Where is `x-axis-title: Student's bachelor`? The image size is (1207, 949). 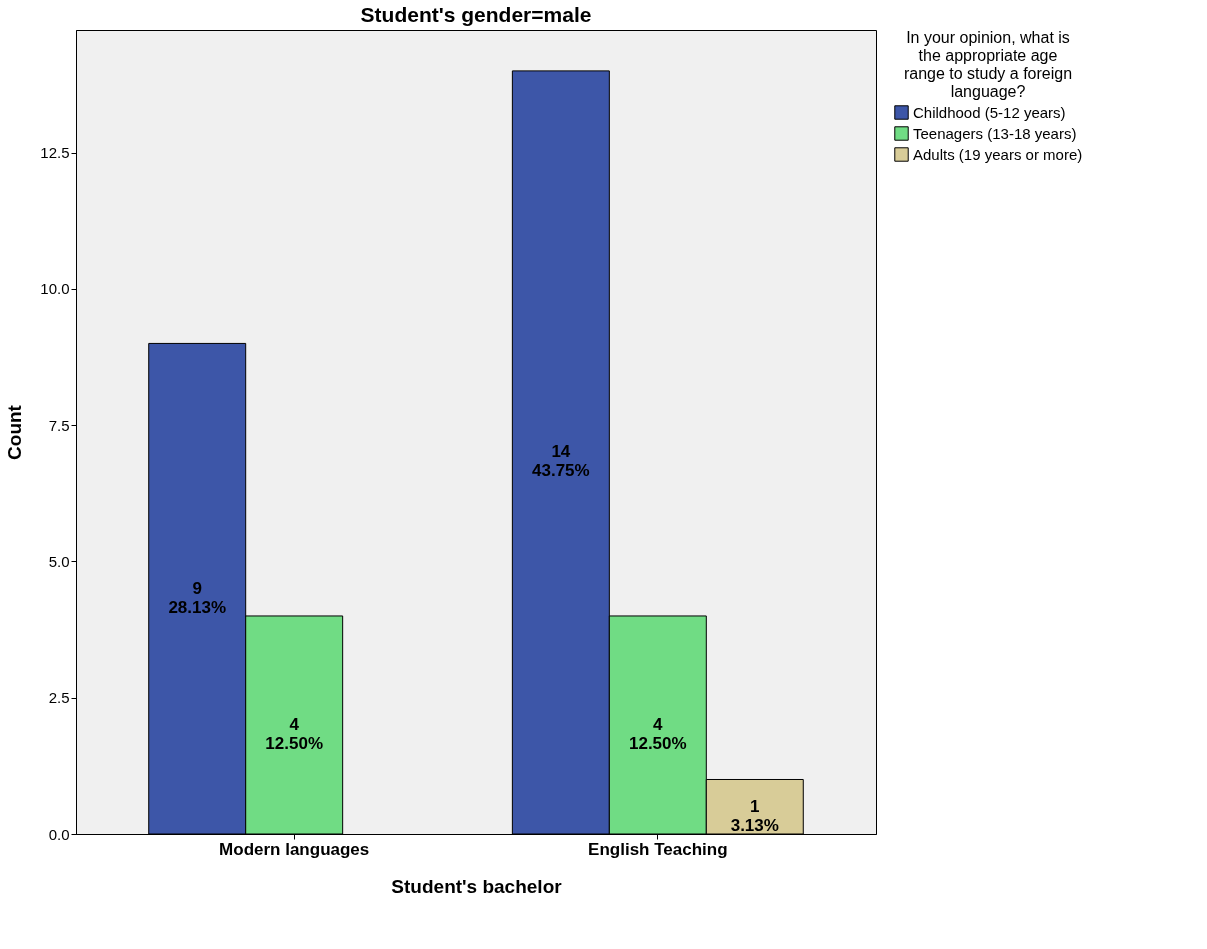 x-axis-title: Student's bachelor is located at coordinates (477, 886).